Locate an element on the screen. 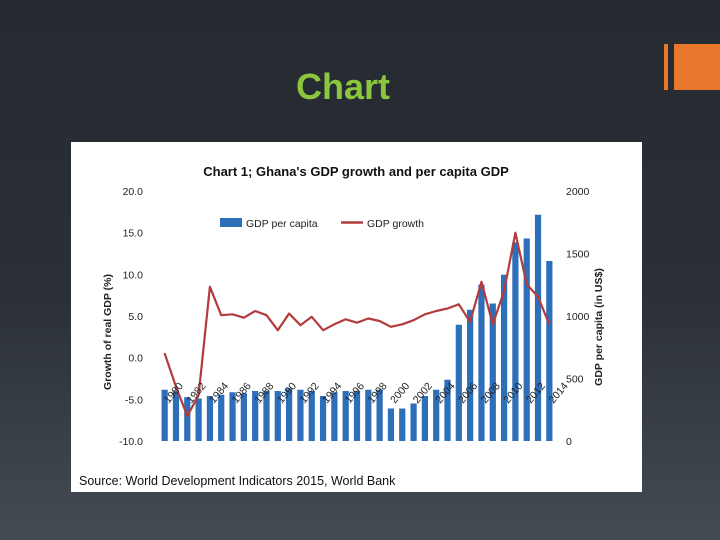  x-tick-label: 1998 is located at coordinates (377, 393).